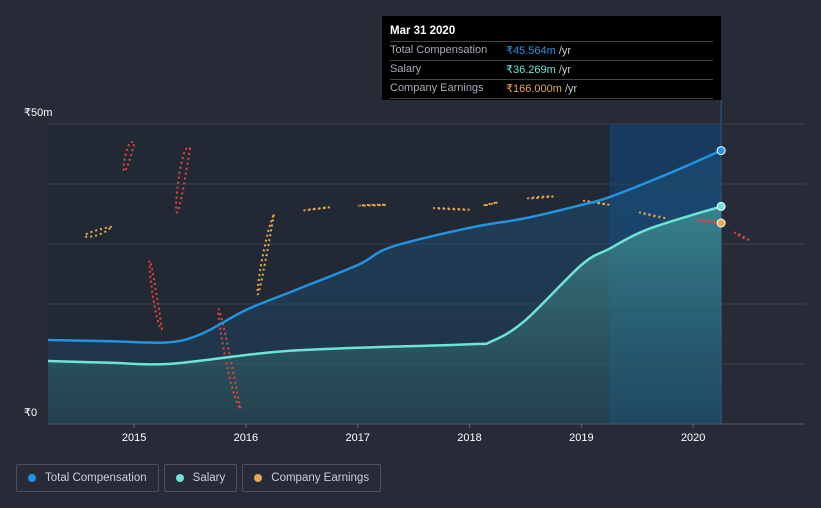 The height and width of the screenshot is (508, 821). I want to click on legend-company-earnings: Company Earnings, so click(312, 478).